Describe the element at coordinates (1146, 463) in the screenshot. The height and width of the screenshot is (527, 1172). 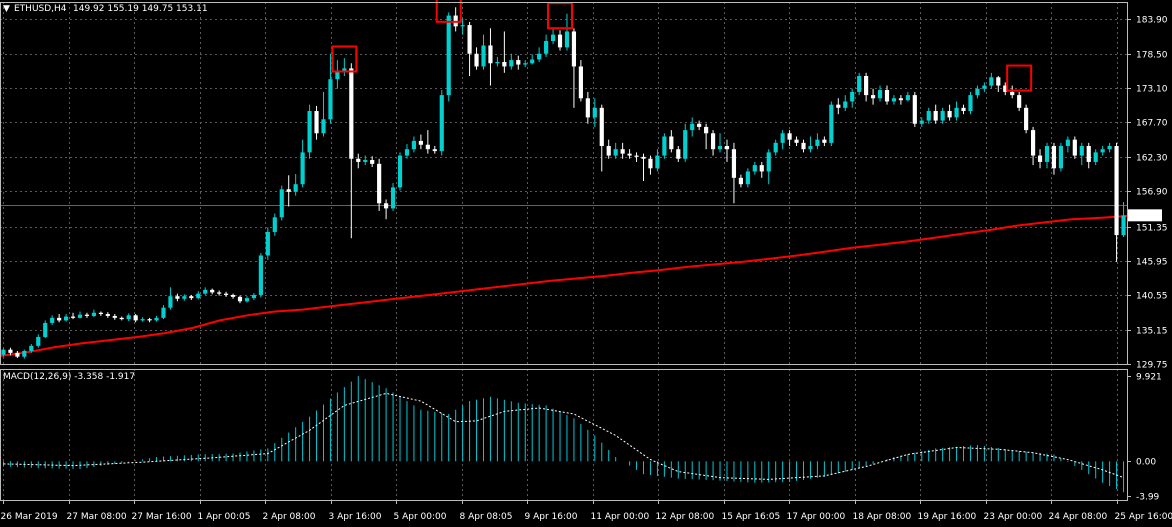
I see `macd-y-tick-label: 0.00` at that location.